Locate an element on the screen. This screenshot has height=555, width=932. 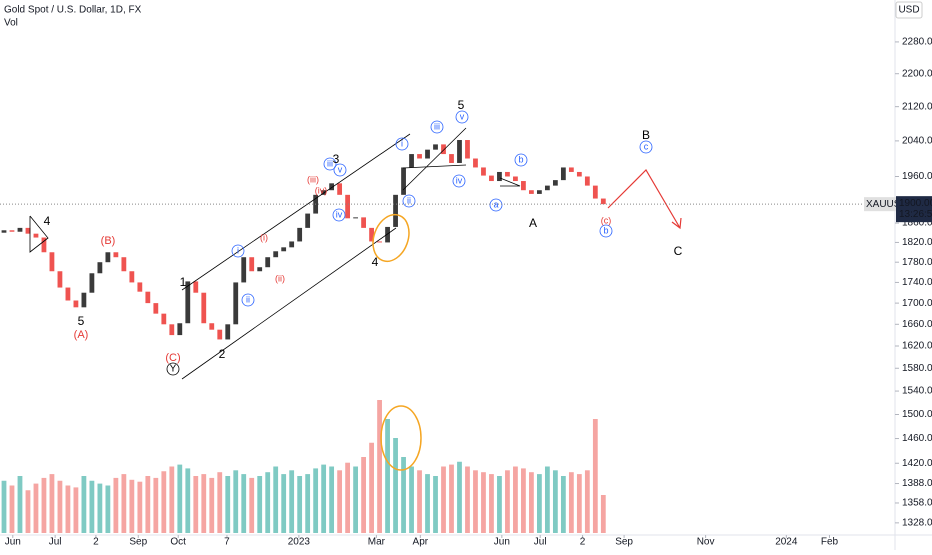
y-tick-label: 1620.00 is located at coordinates (917, 346).